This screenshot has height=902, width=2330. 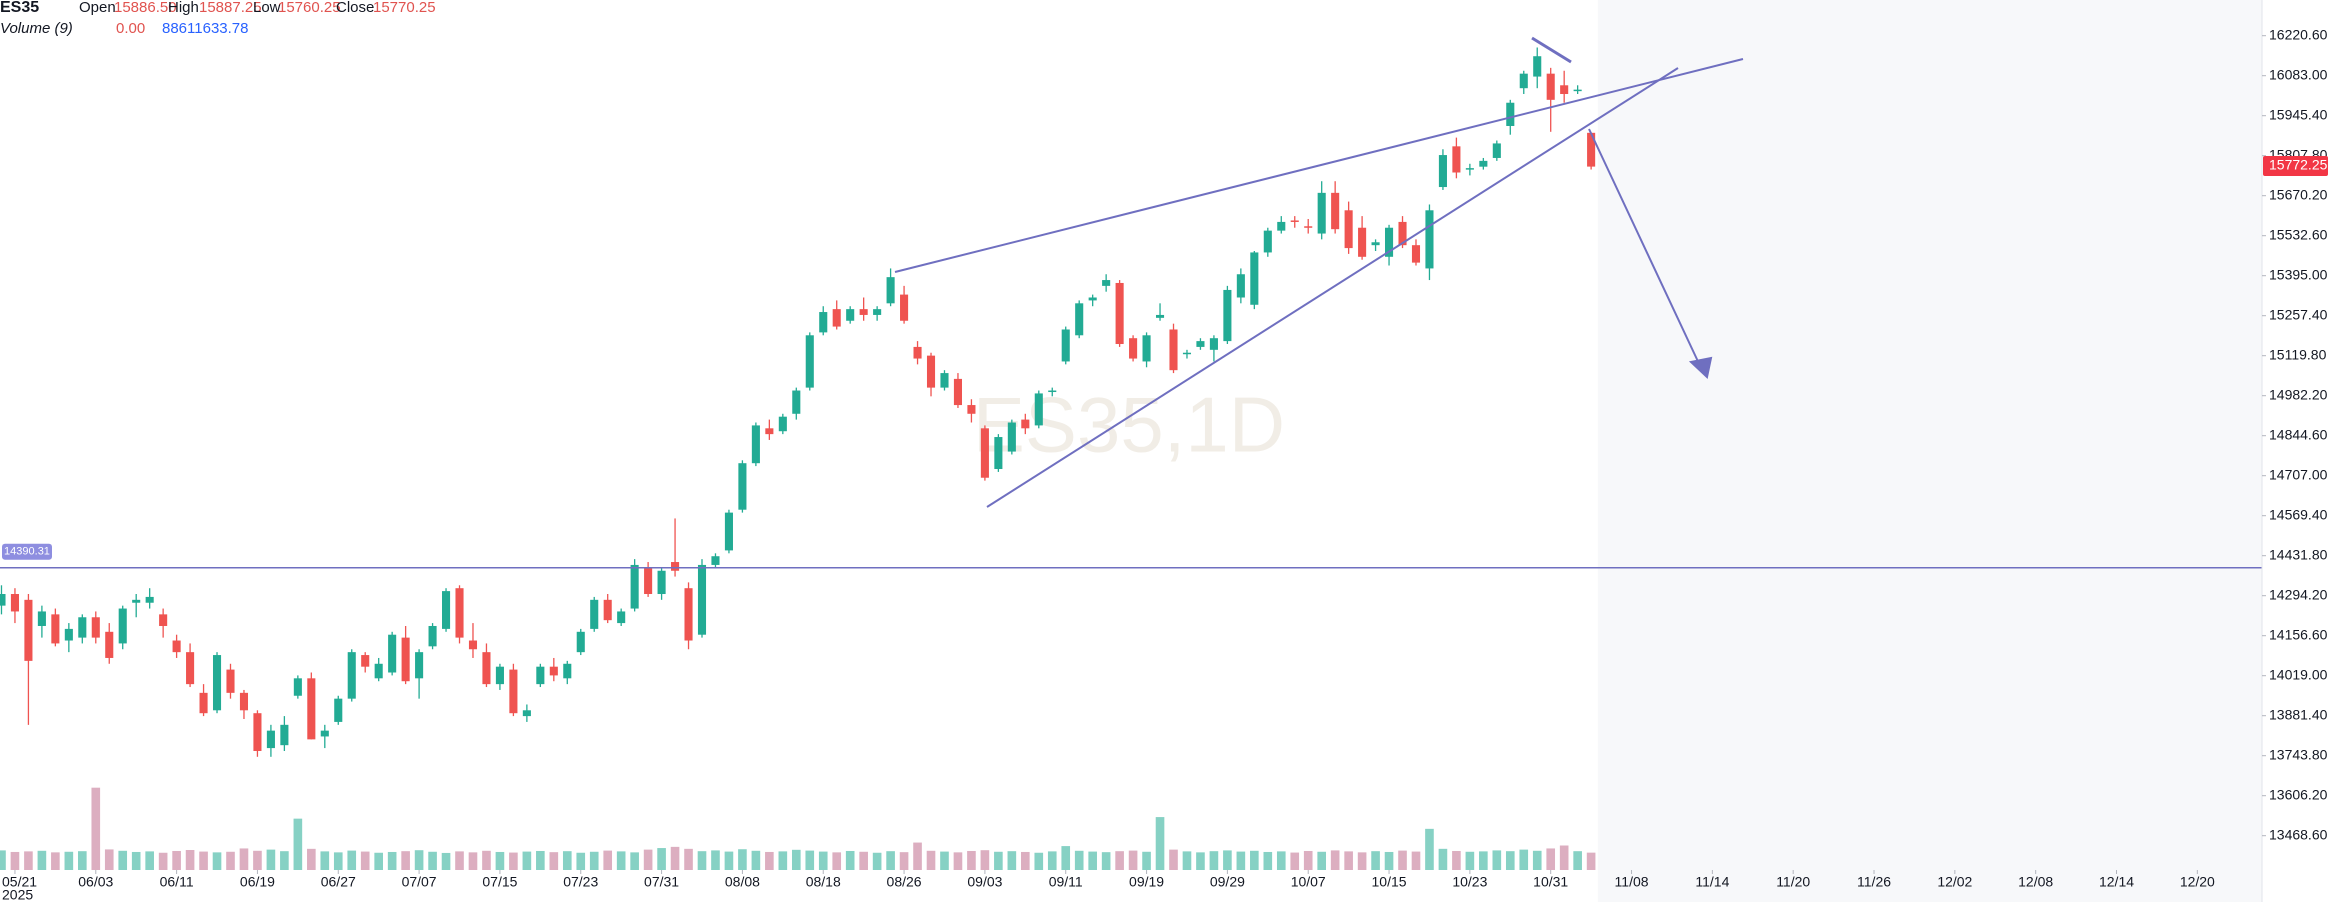 What do you see at coordinates (742, 882) in the screenshot?
I see `x-tick-label: 08/08` at bounding box center [742, 882].